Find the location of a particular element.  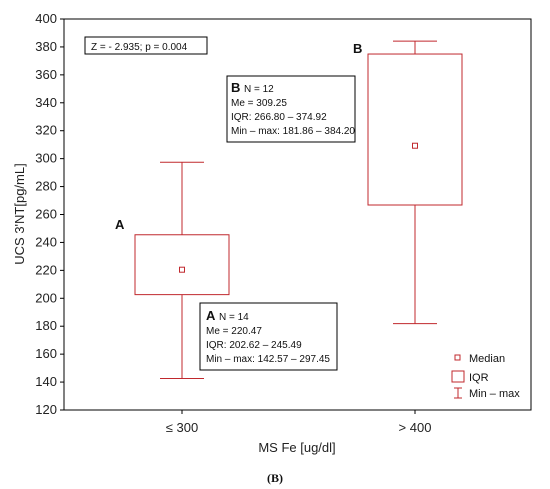

x-axis: ≤ 300 > 400 is located at coordinates (299, 422).